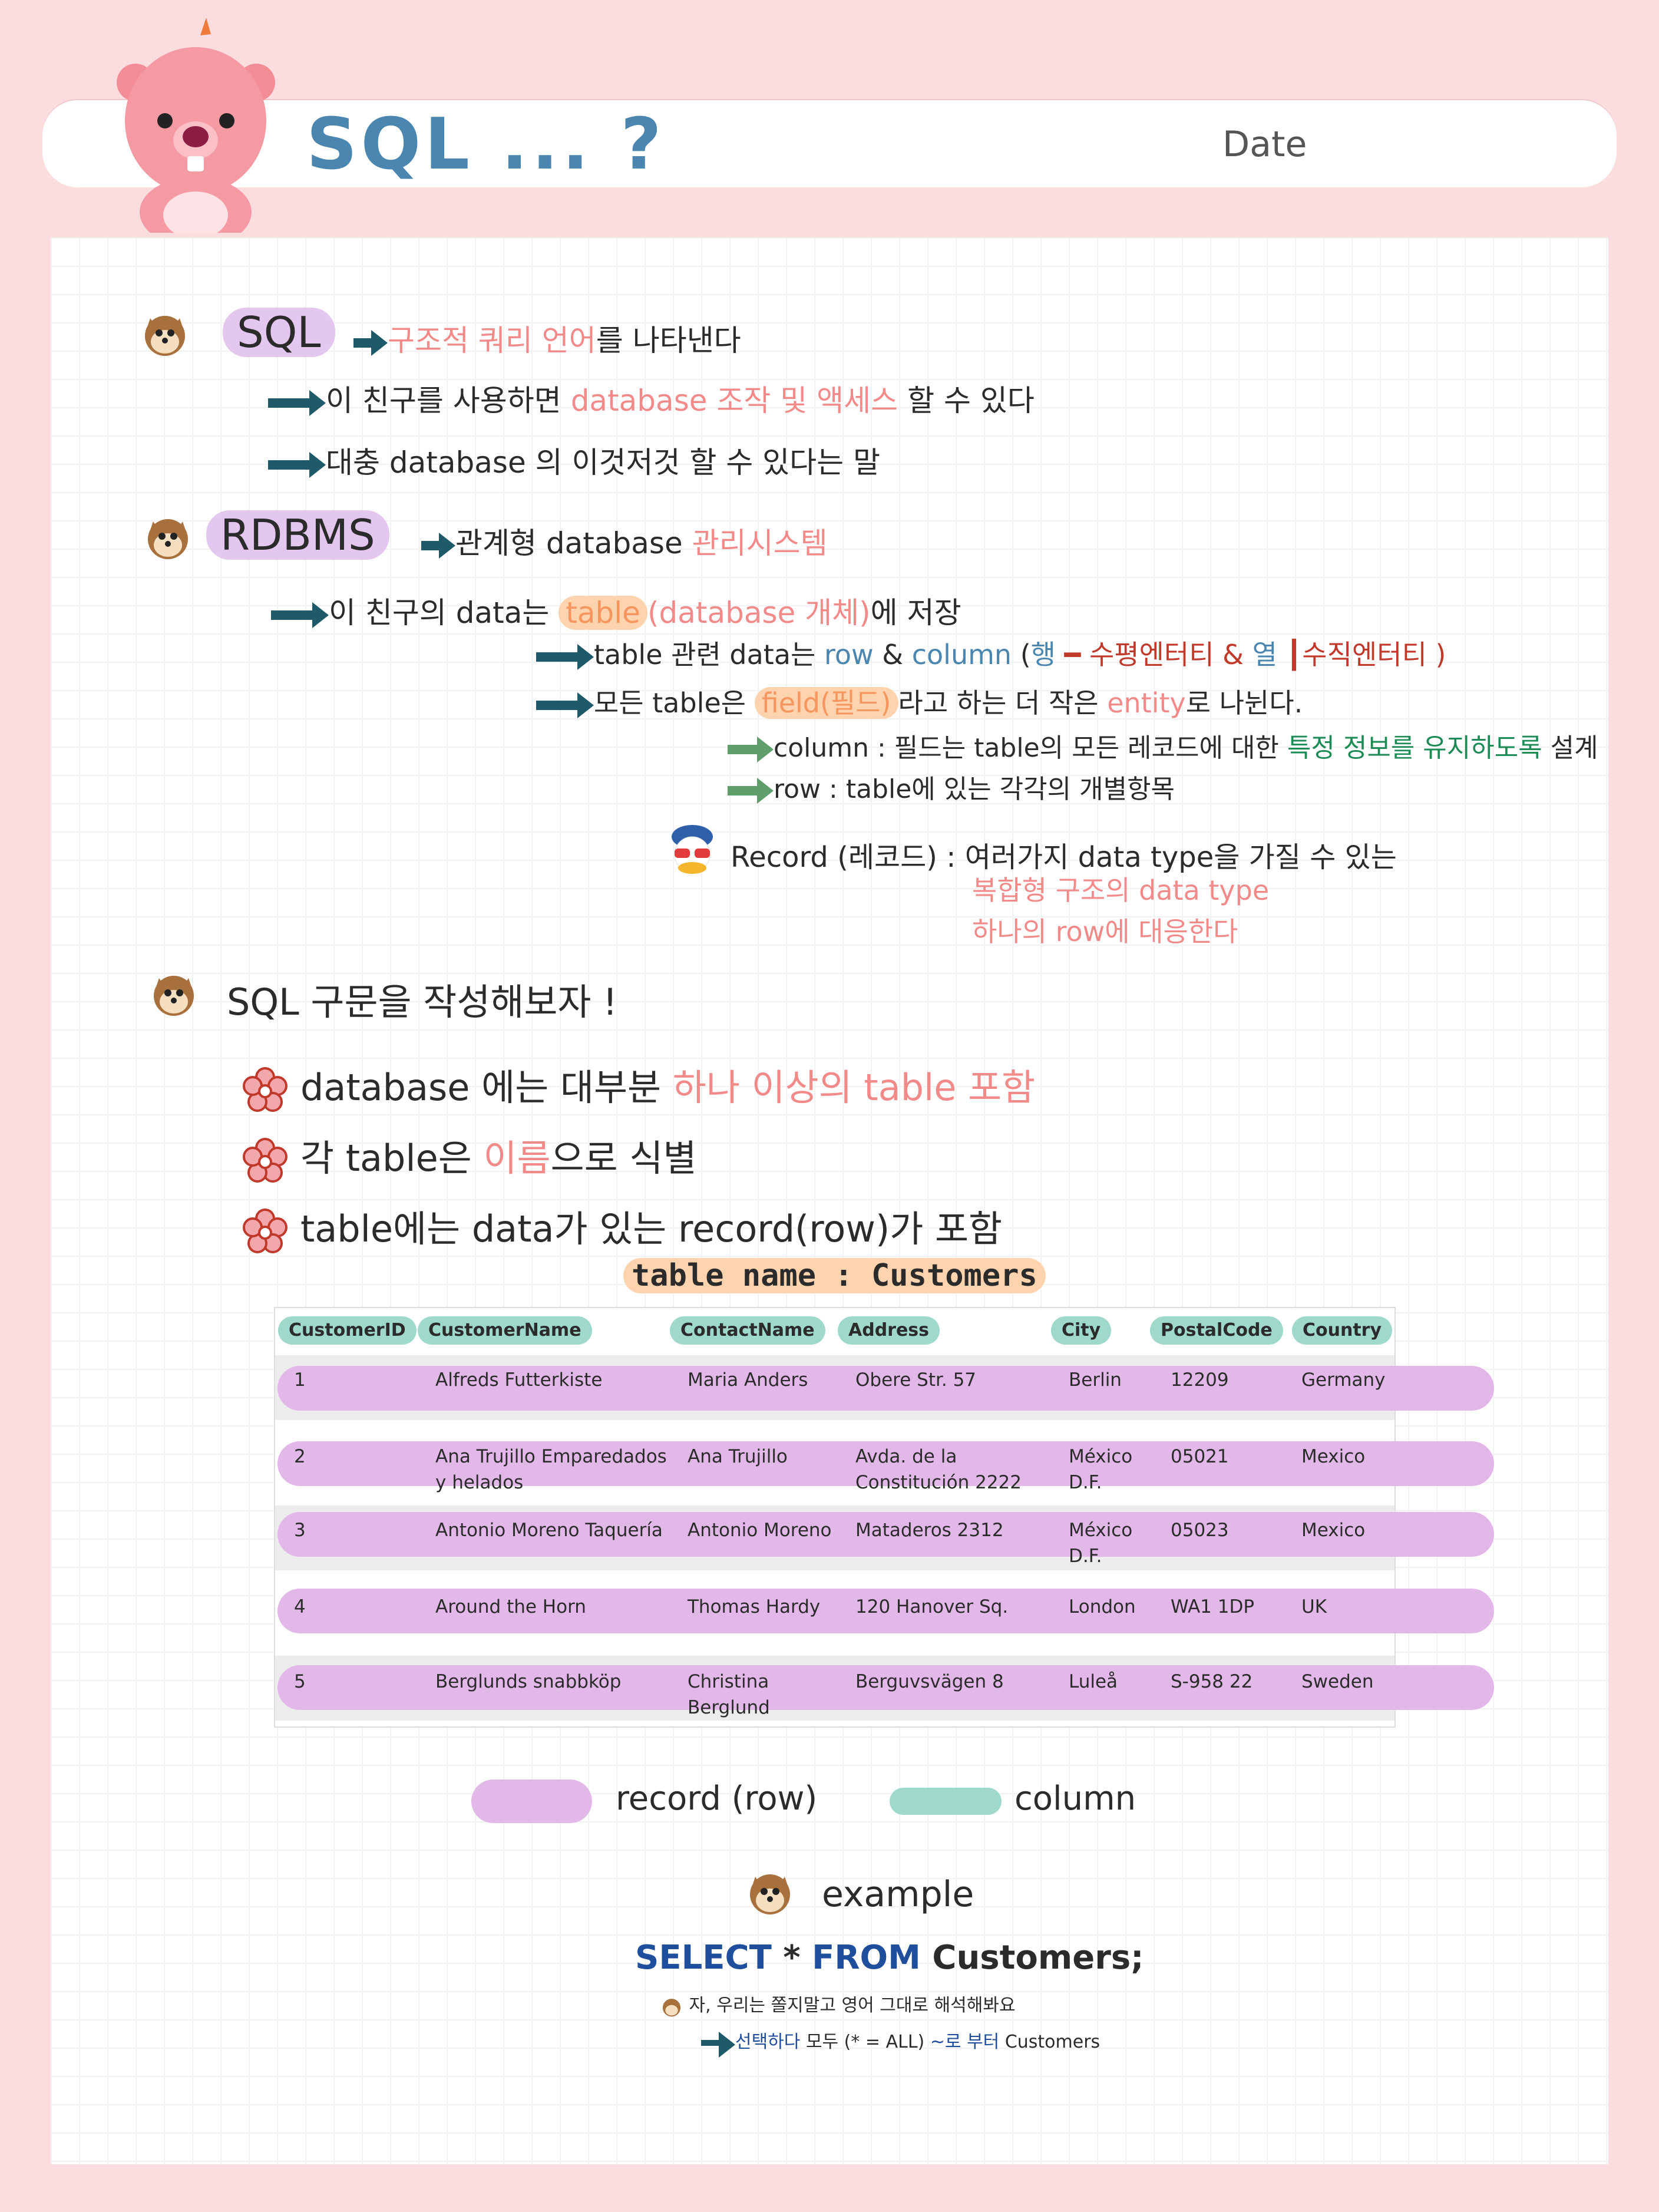 The height and width of the screenshot is (2212, 1659). I want to click on table-cell: Avda. de la Constitución 2222, so click(938, 1470).